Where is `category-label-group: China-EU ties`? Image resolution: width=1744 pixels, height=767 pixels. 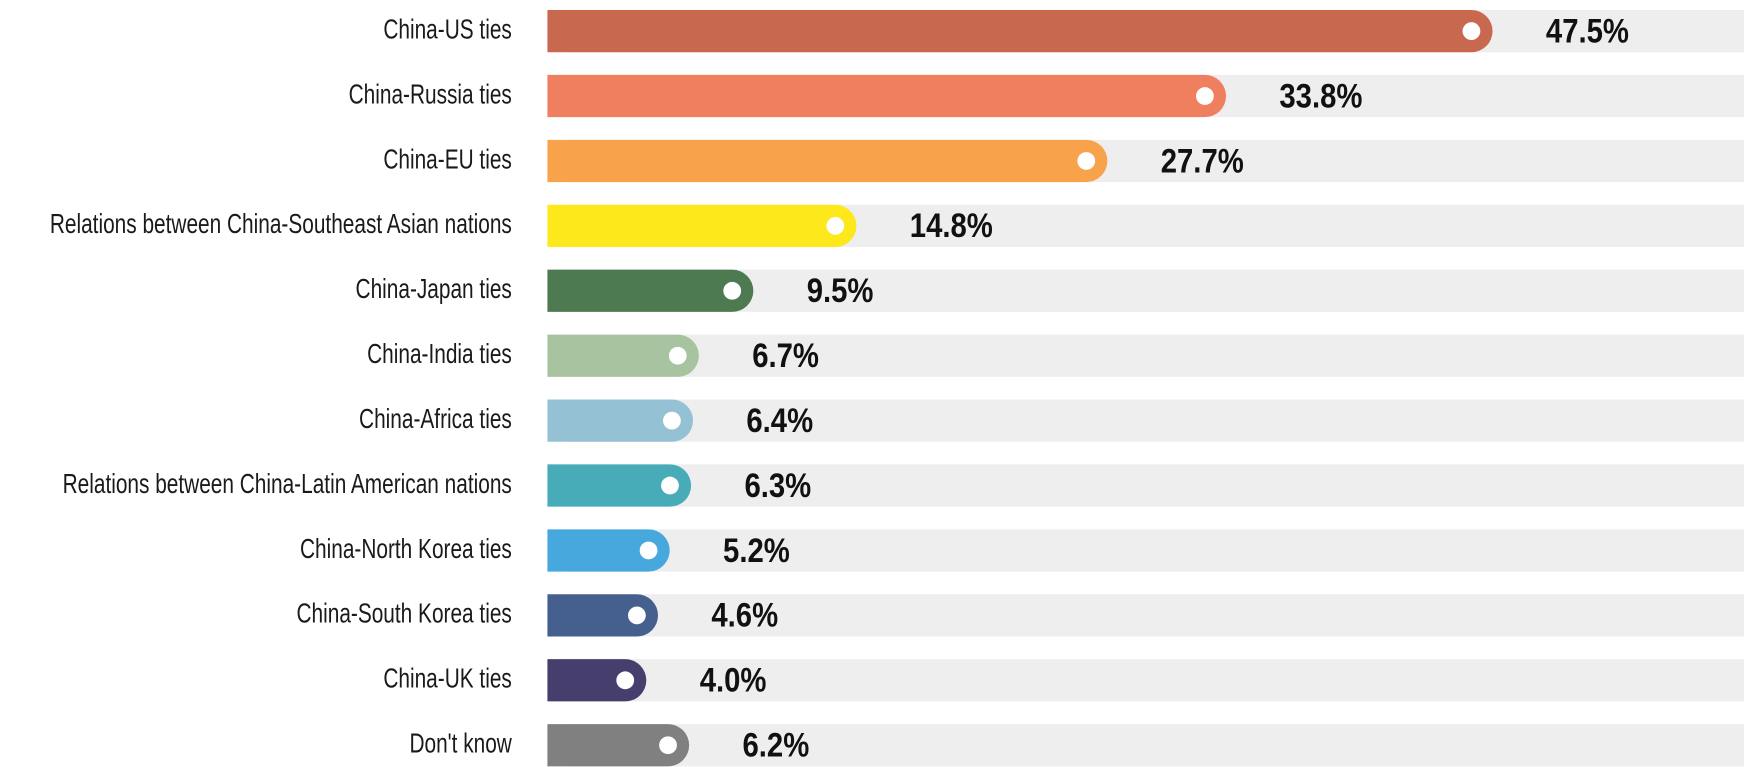
category-label-group: China-EU ties is located at coordinates (447, 160).